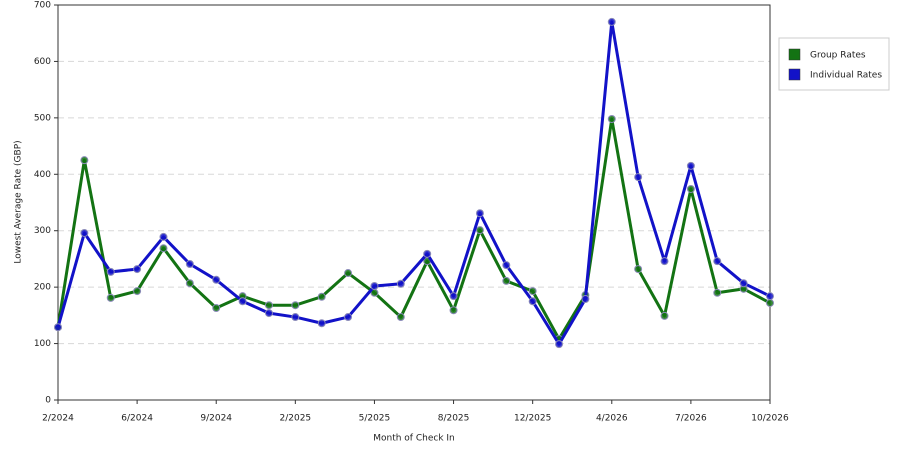 The image size is (900, 450). I want to click on y-tick-label: 100, so click(42, 344).